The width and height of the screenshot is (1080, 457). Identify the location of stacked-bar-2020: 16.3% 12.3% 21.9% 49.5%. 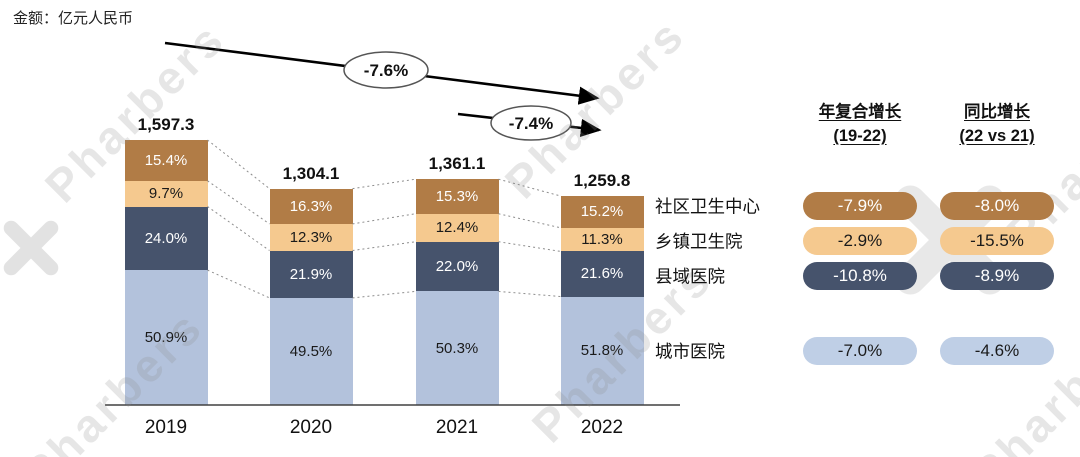
(311, 296).